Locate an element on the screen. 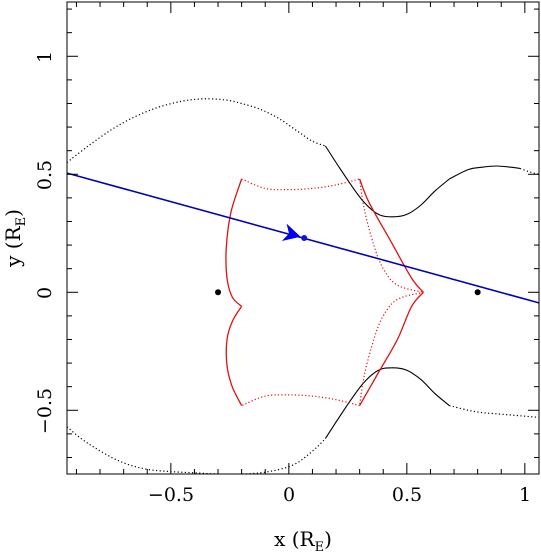 This screenshot has height=555, width=541. x-tick-label-1: −0.5 is located at coordinates (171, 495).